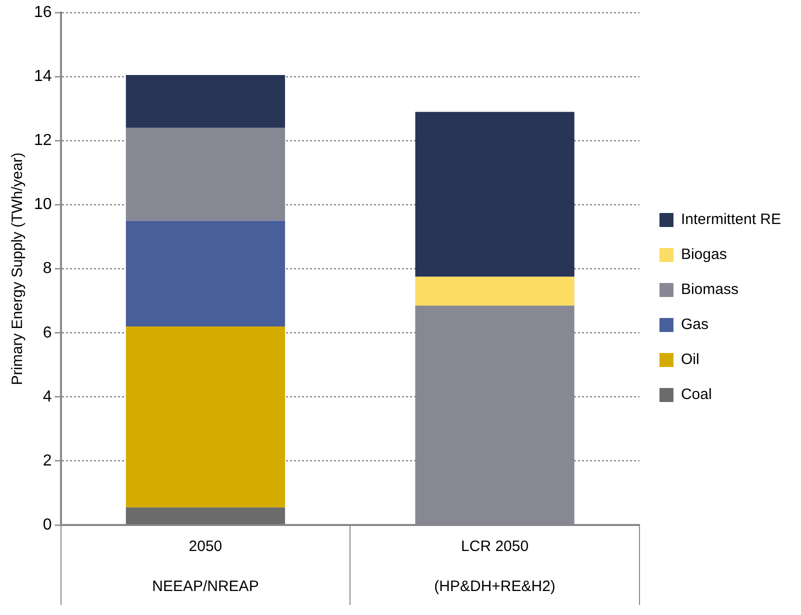  What do you see at coordinates (731, 219) in the screenshot?
I see `legend-label: Intermittent RE` at bounding box center [731, 219].